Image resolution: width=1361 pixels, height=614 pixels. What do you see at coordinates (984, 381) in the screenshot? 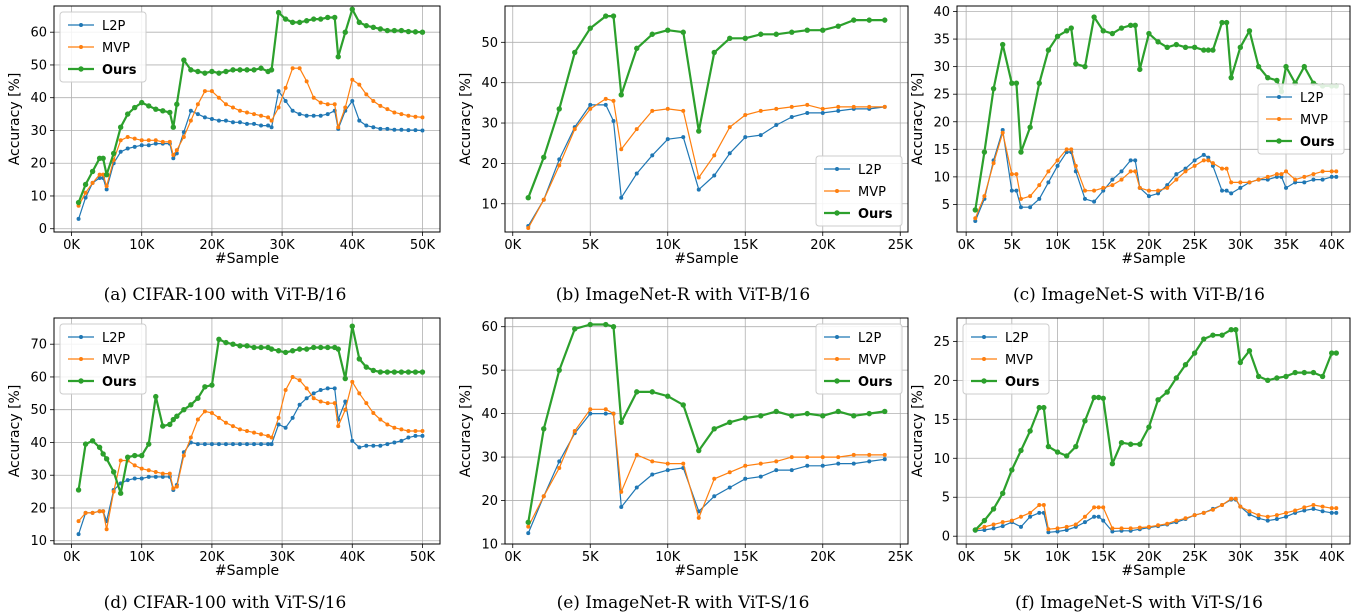
I see `legend-marker-ours` at bounding box center [984, 381].